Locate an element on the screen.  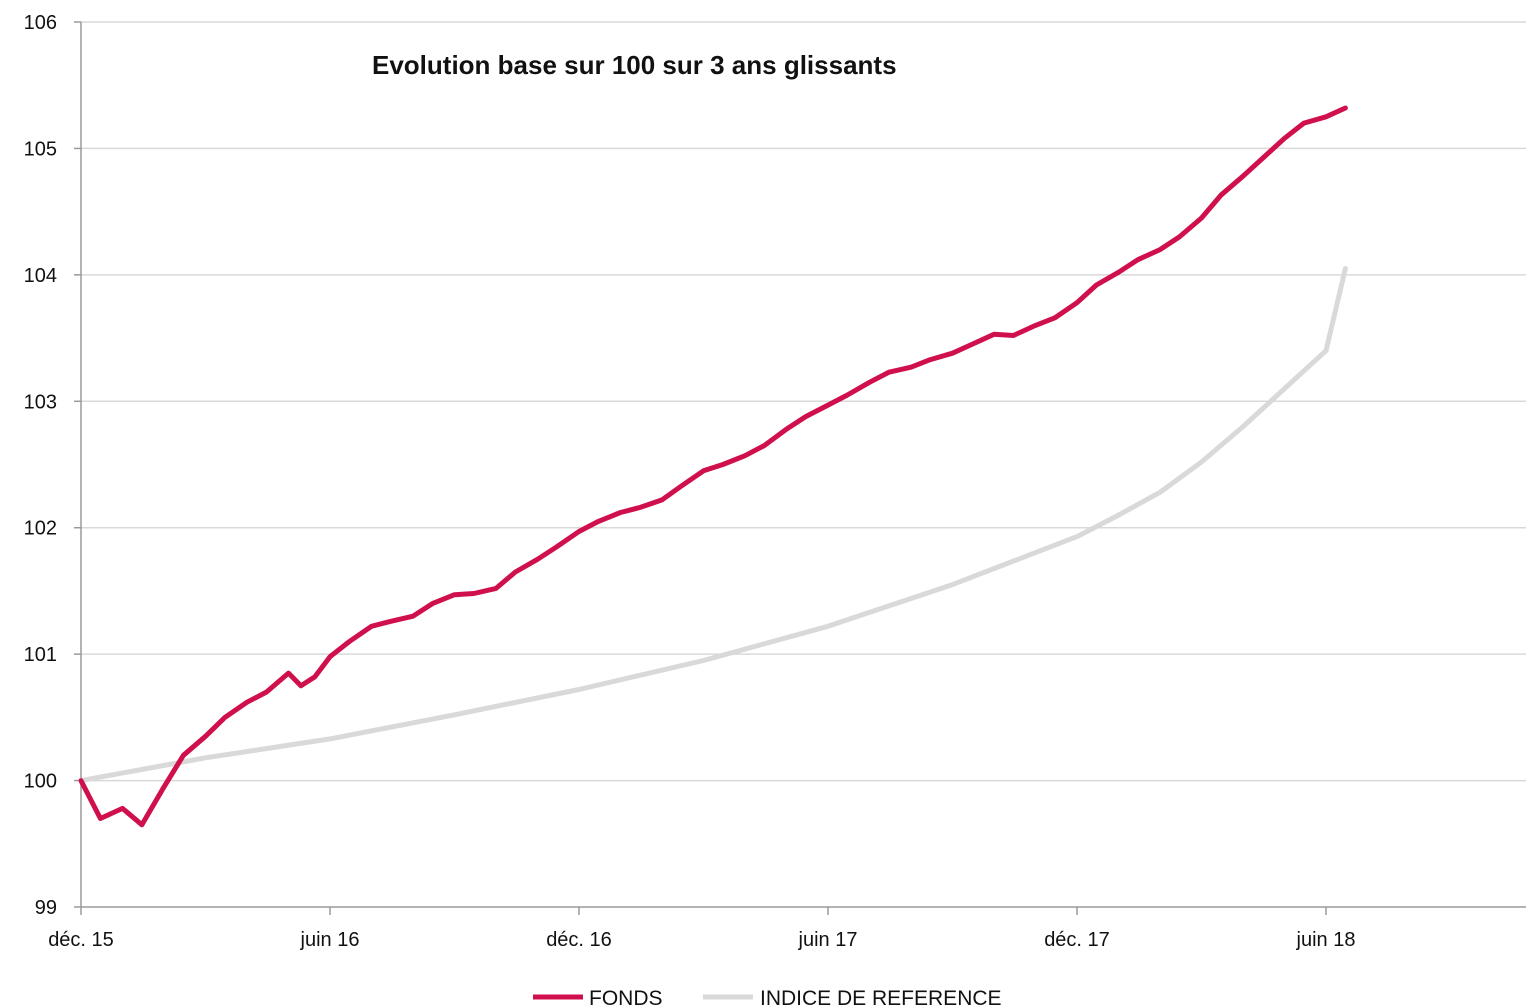
x-tick-label: juin 17 is located at coordinates (828, 940).